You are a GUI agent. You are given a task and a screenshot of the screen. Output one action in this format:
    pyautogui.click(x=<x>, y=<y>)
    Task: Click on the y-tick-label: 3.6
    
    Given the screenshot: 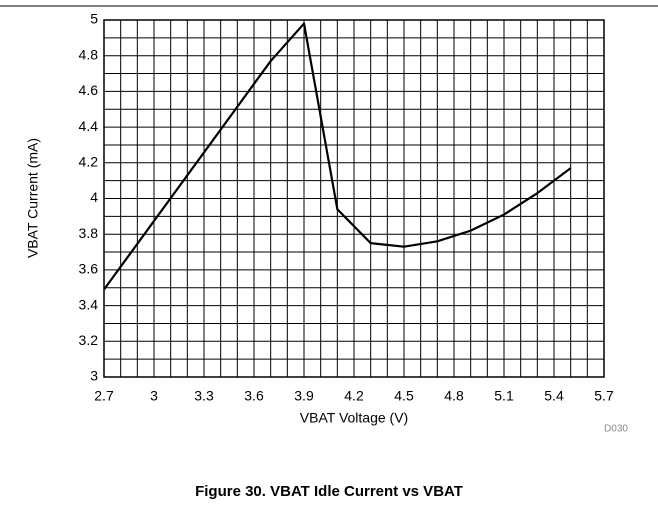 What is the action you would take?
    pyautogui.click(x=89, y=269)
    